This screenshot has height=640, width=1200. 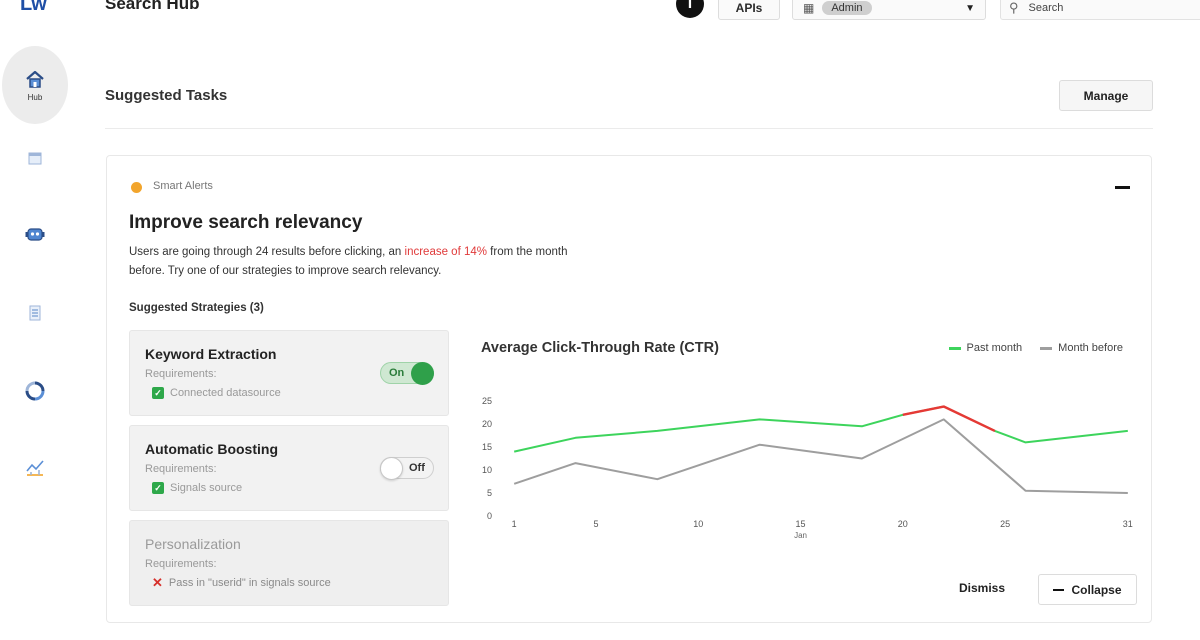 What do you see at coordinates (1106, 95) in the screenshot?
I see `manage-button: Manage` at bounding box center [1106, 95].